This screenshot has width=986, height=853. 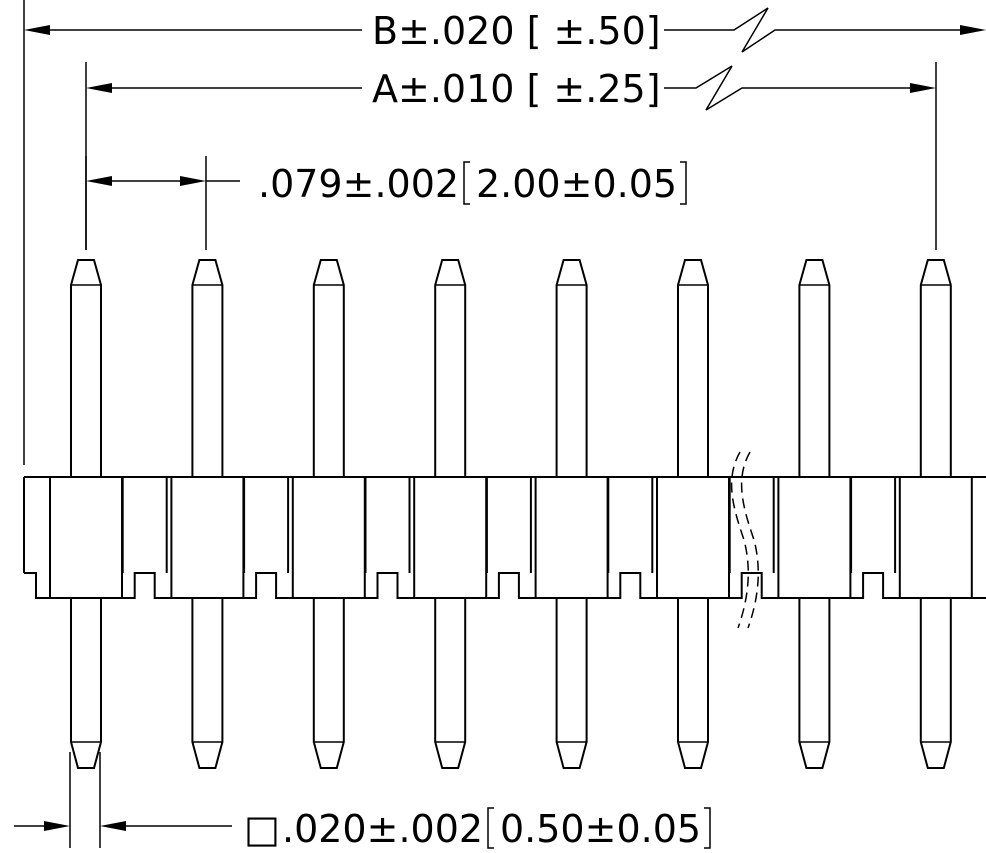 I want to click on dimension-a-label: A±.010 [ ±.25], so click(x=516, y=89).